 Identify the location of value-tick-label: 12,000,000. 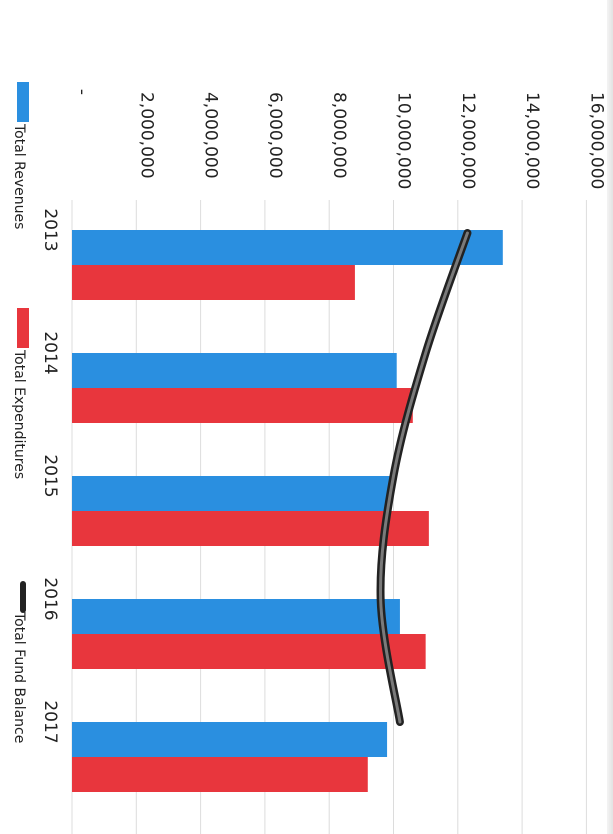
(468, 140).